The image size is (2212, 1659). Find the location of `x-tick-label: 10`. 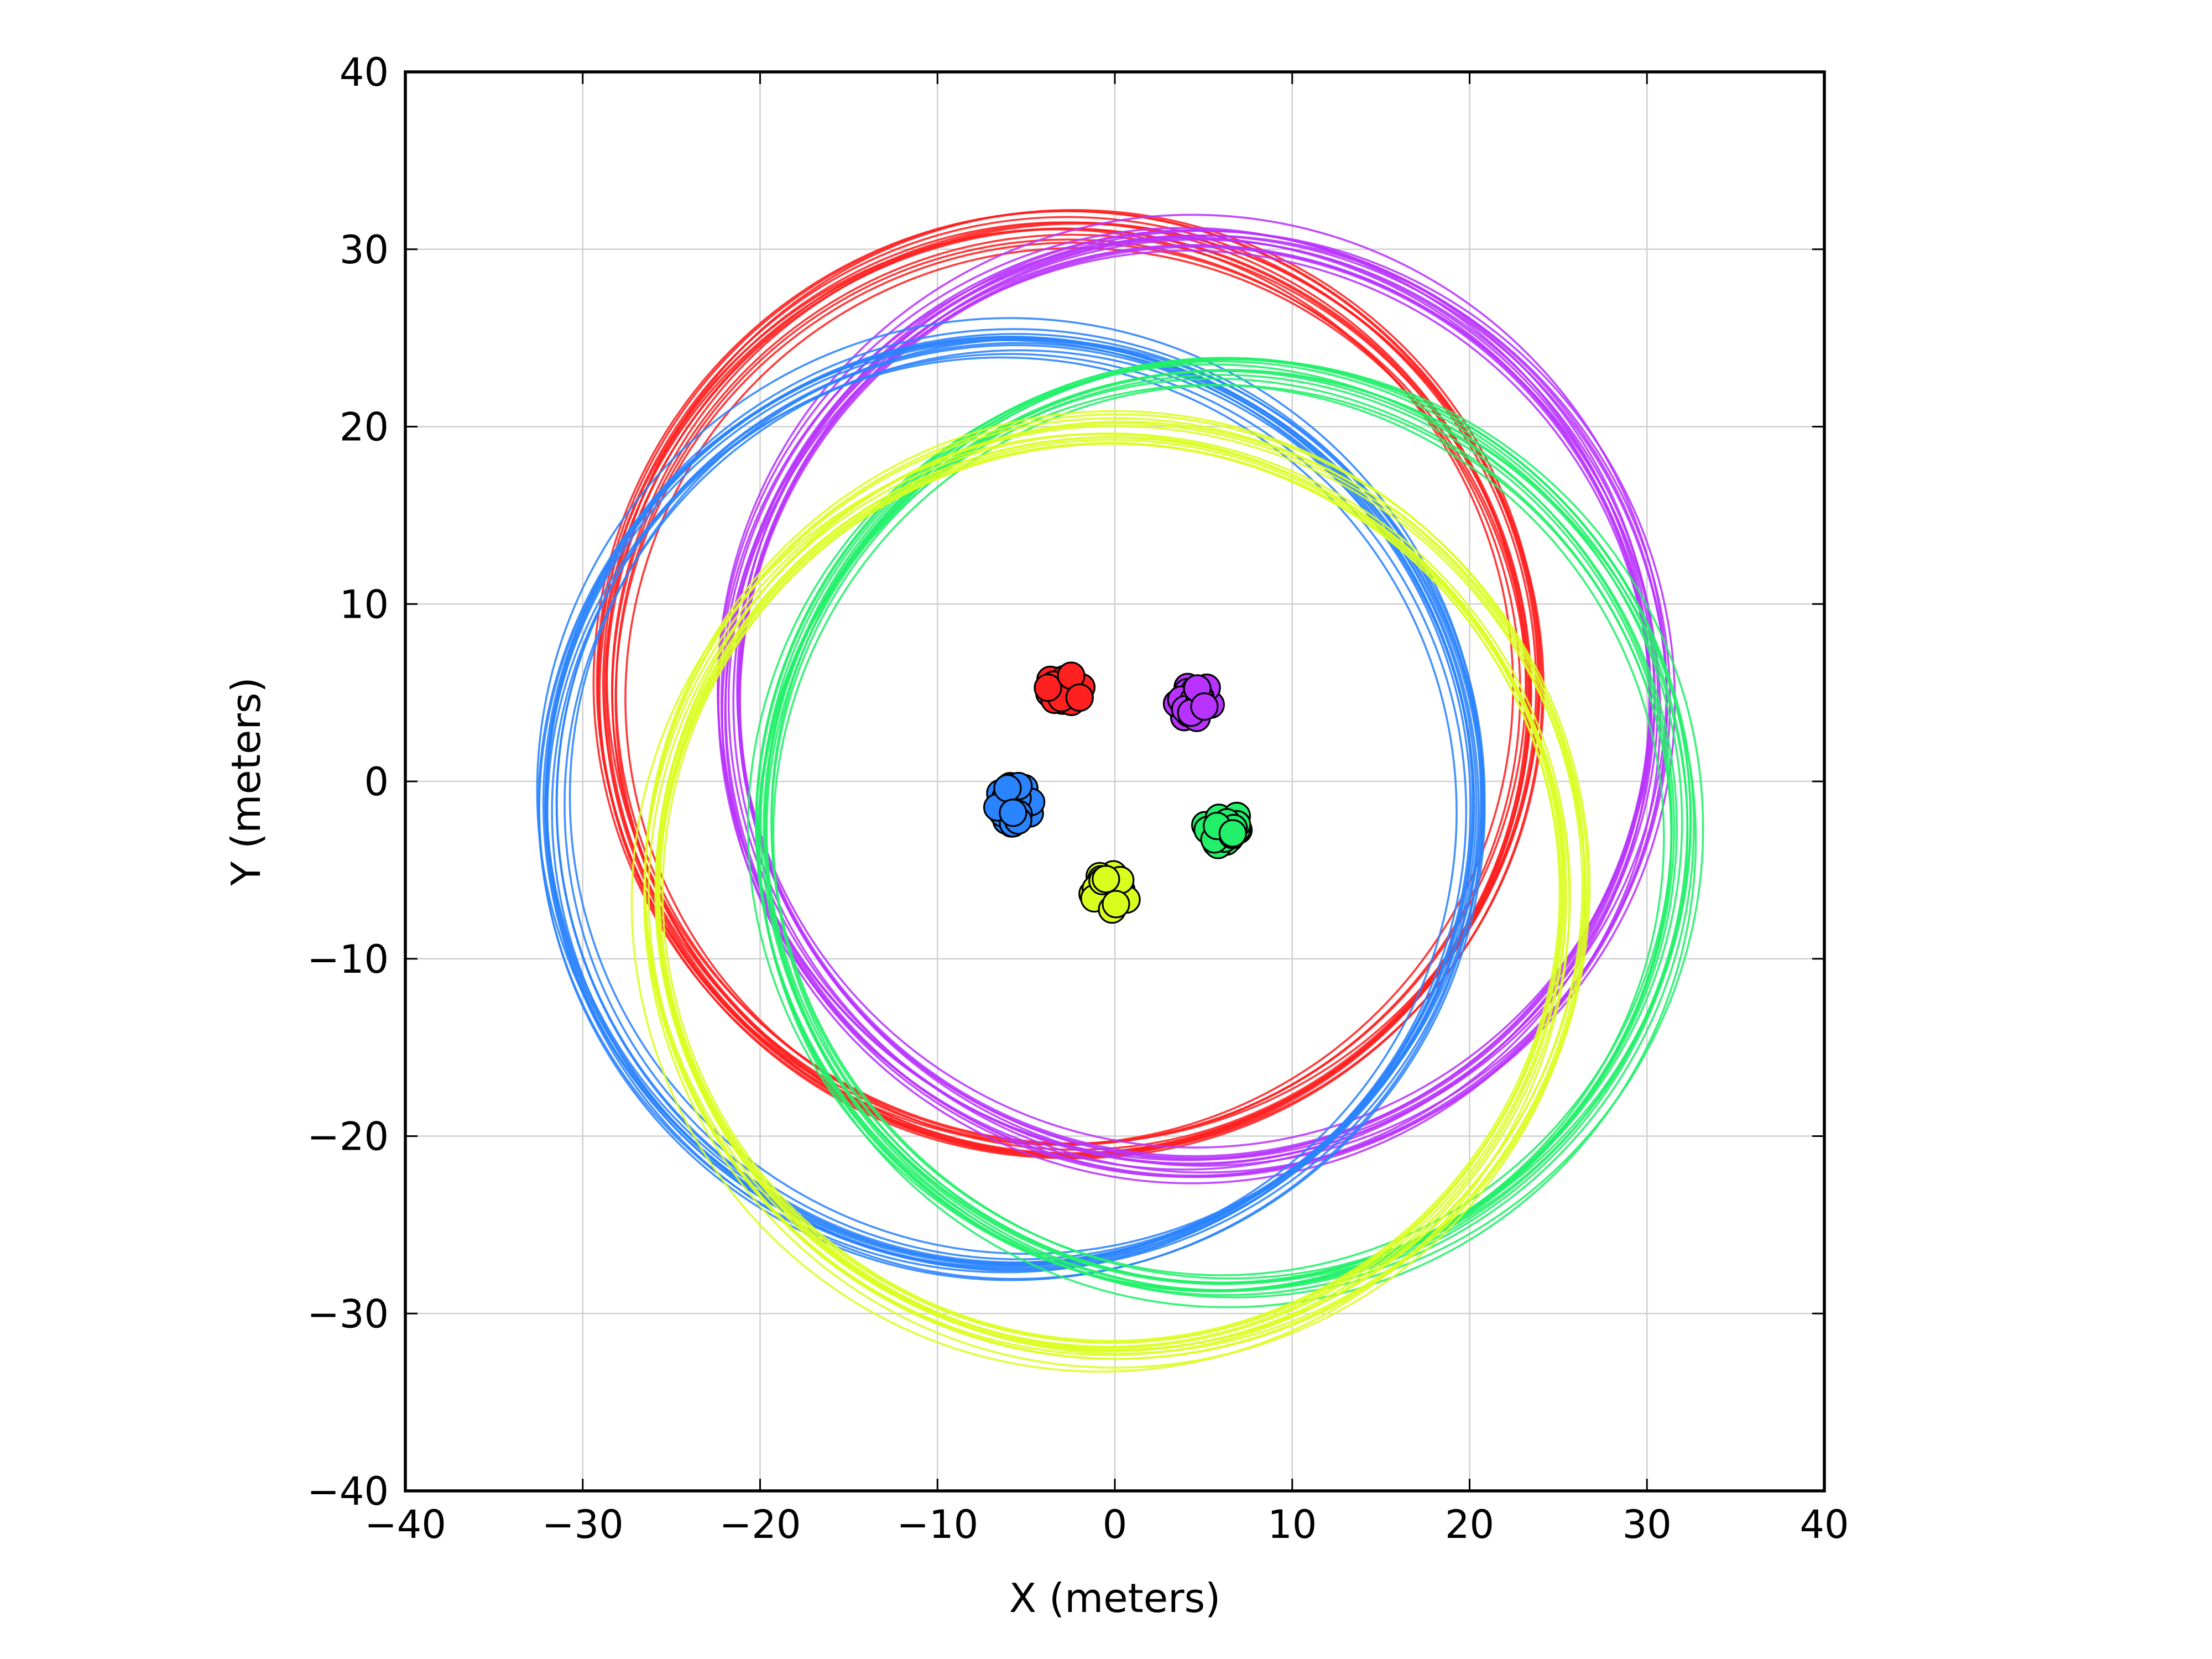

x-tick-label: 10 is located at coordinates (1292, 1524).